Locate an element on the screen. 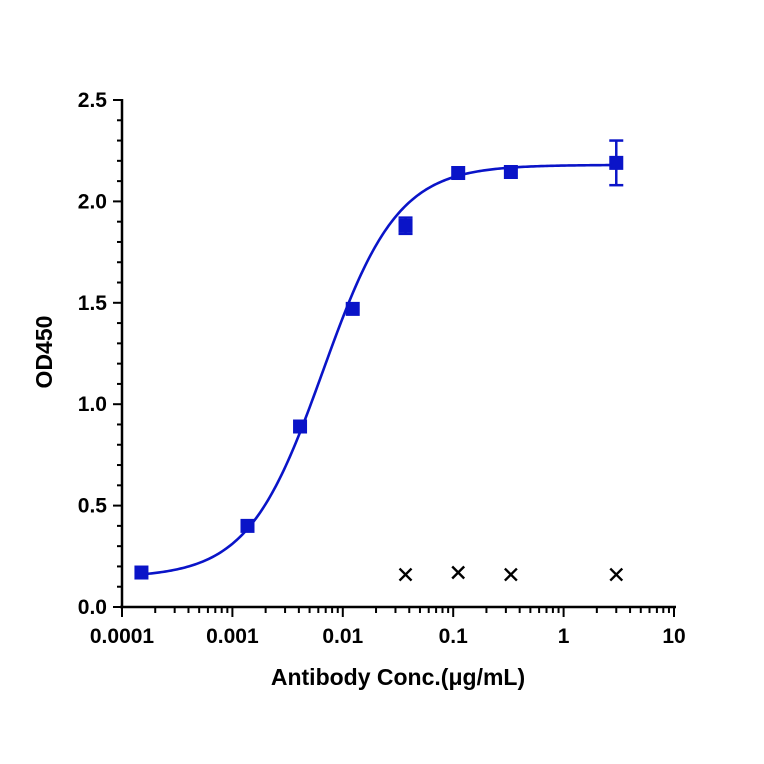  y-tick-label: 1.5 is located at coordinates (93, 303).